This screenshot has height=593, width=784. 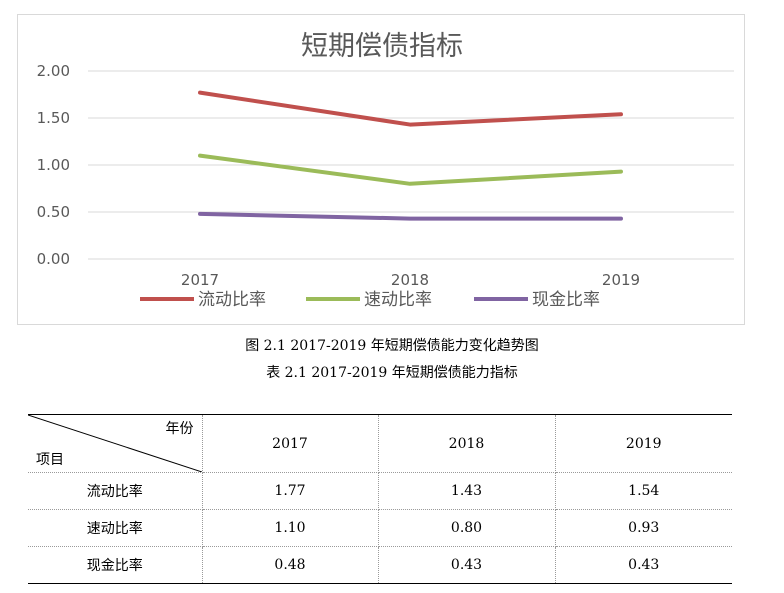 I want to click on x-tick-label: 2017, so click(x=200, y=280).